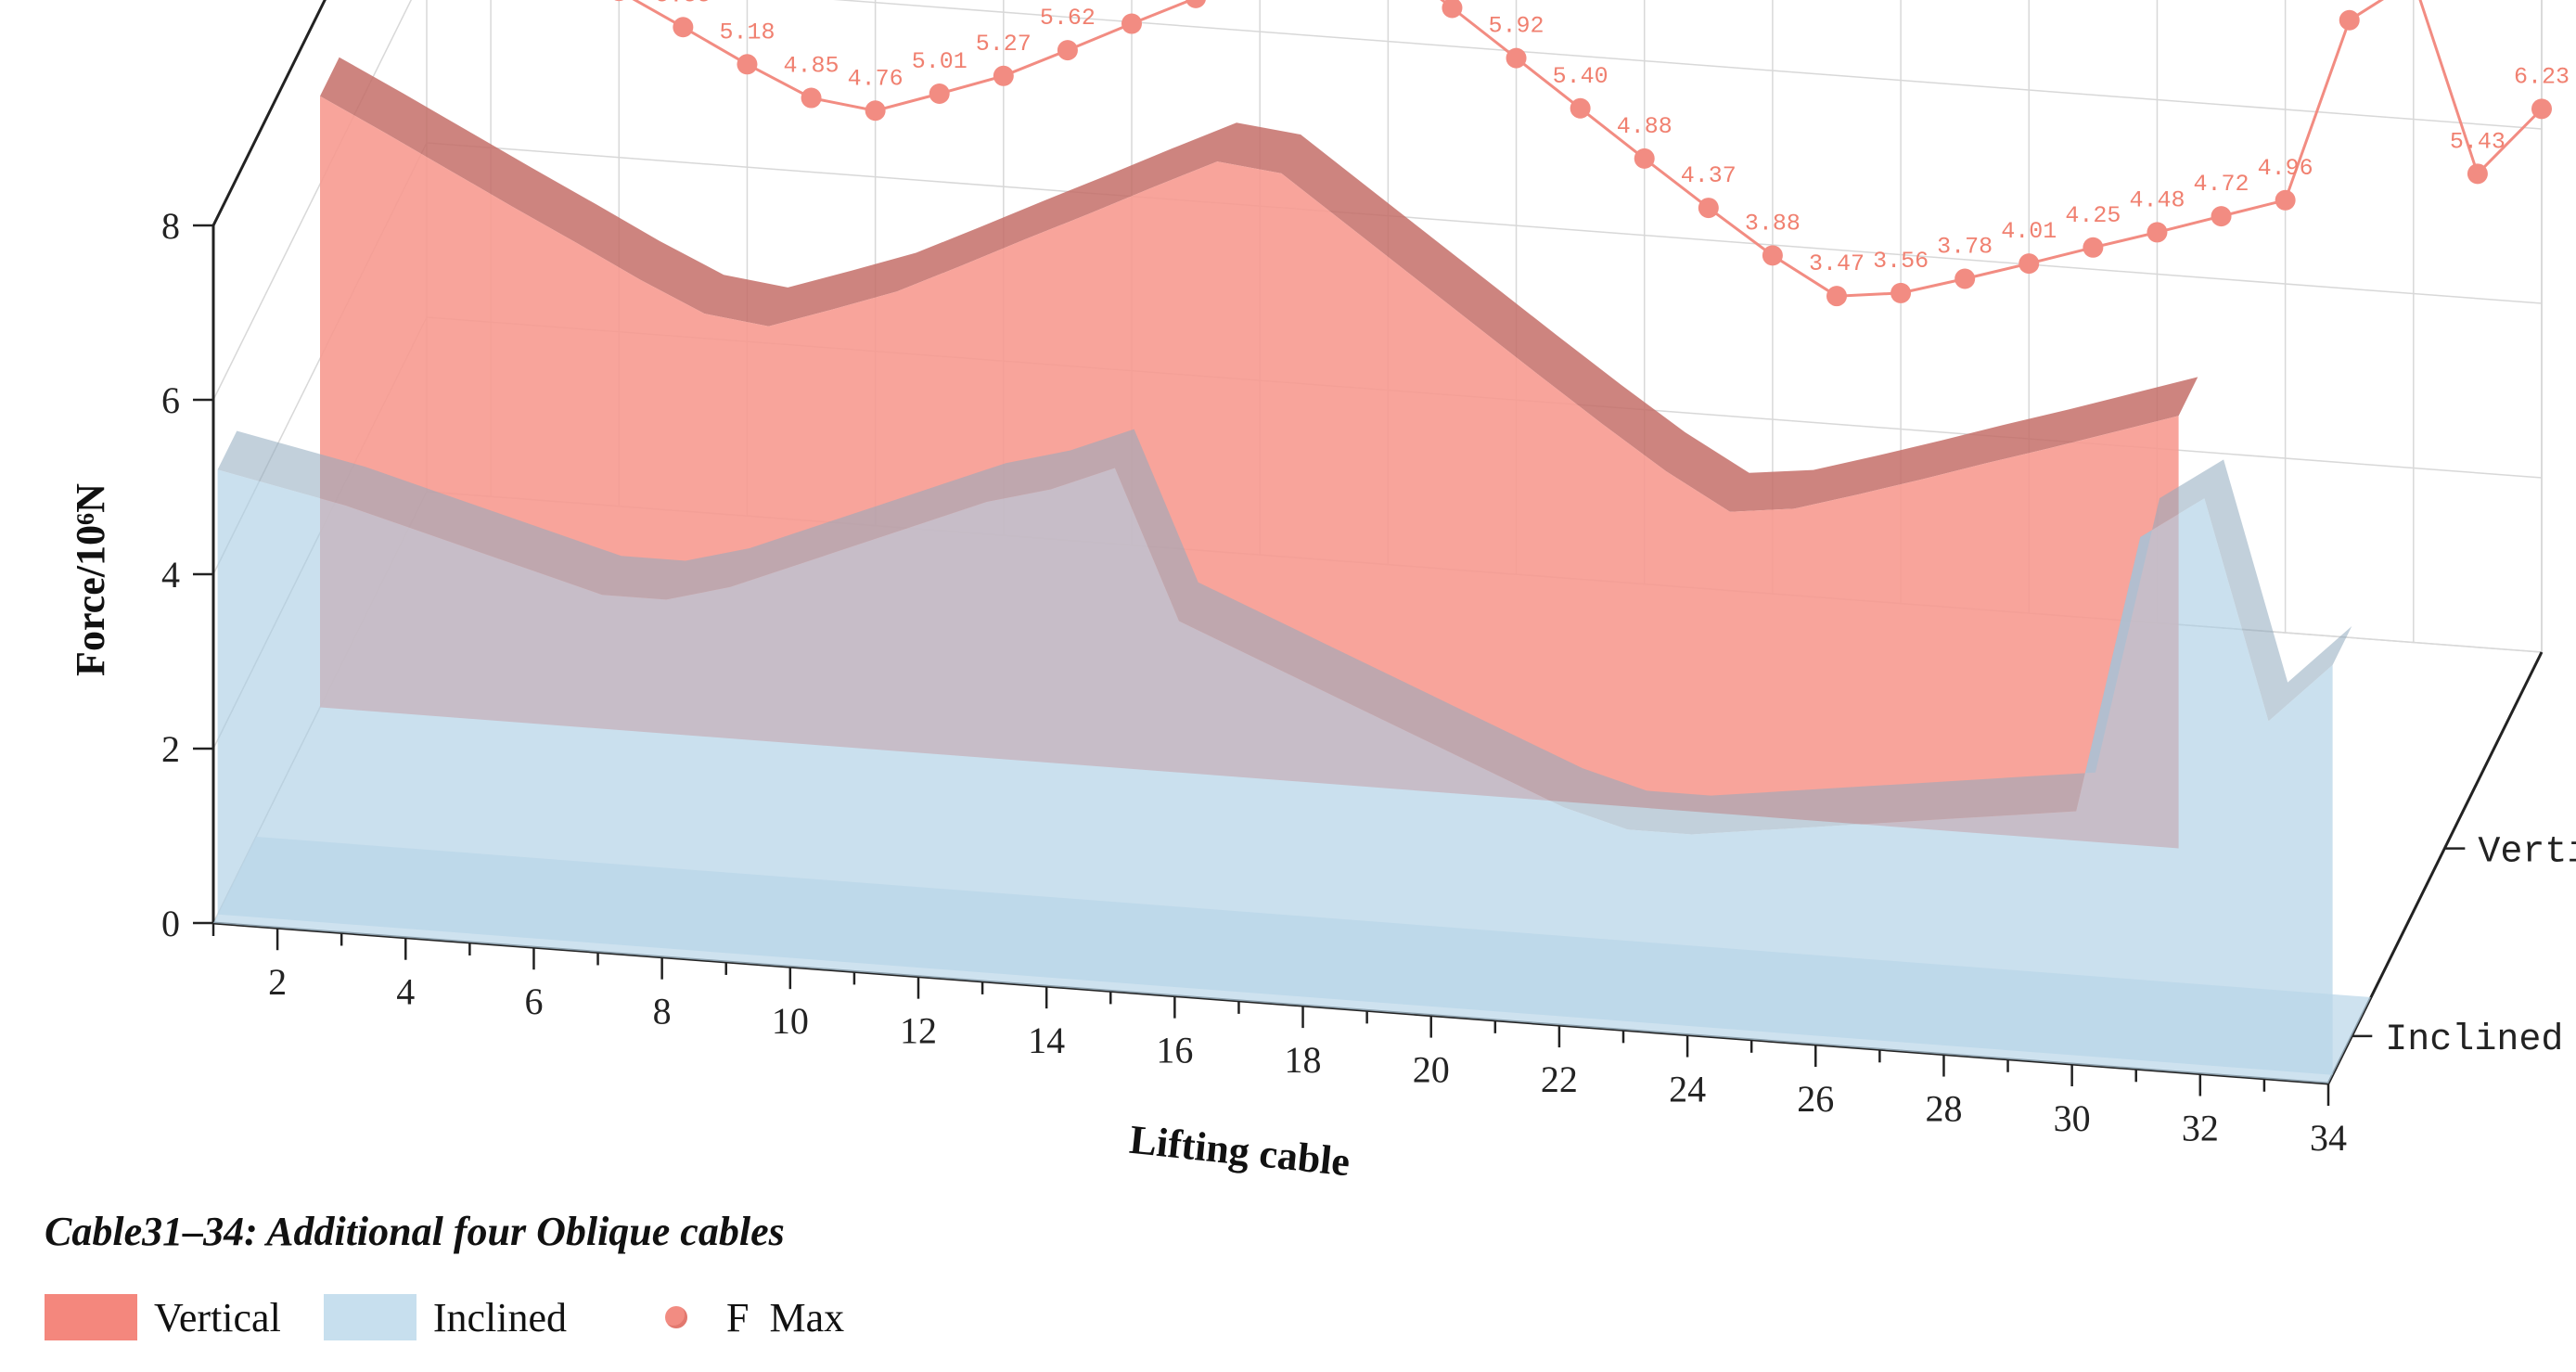 The image size is (2576, 1372). Describe the element at coordinates (1303, 1060) in the screenshot. I see `x-tick-label: 18` at that location.